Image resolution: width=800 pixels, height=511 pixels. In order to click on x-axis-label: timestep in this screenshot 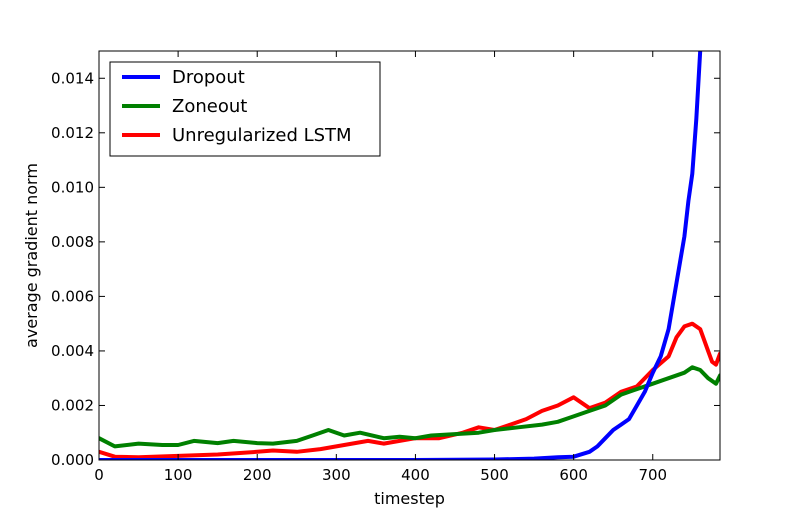, I will do `click(409, 498)`.